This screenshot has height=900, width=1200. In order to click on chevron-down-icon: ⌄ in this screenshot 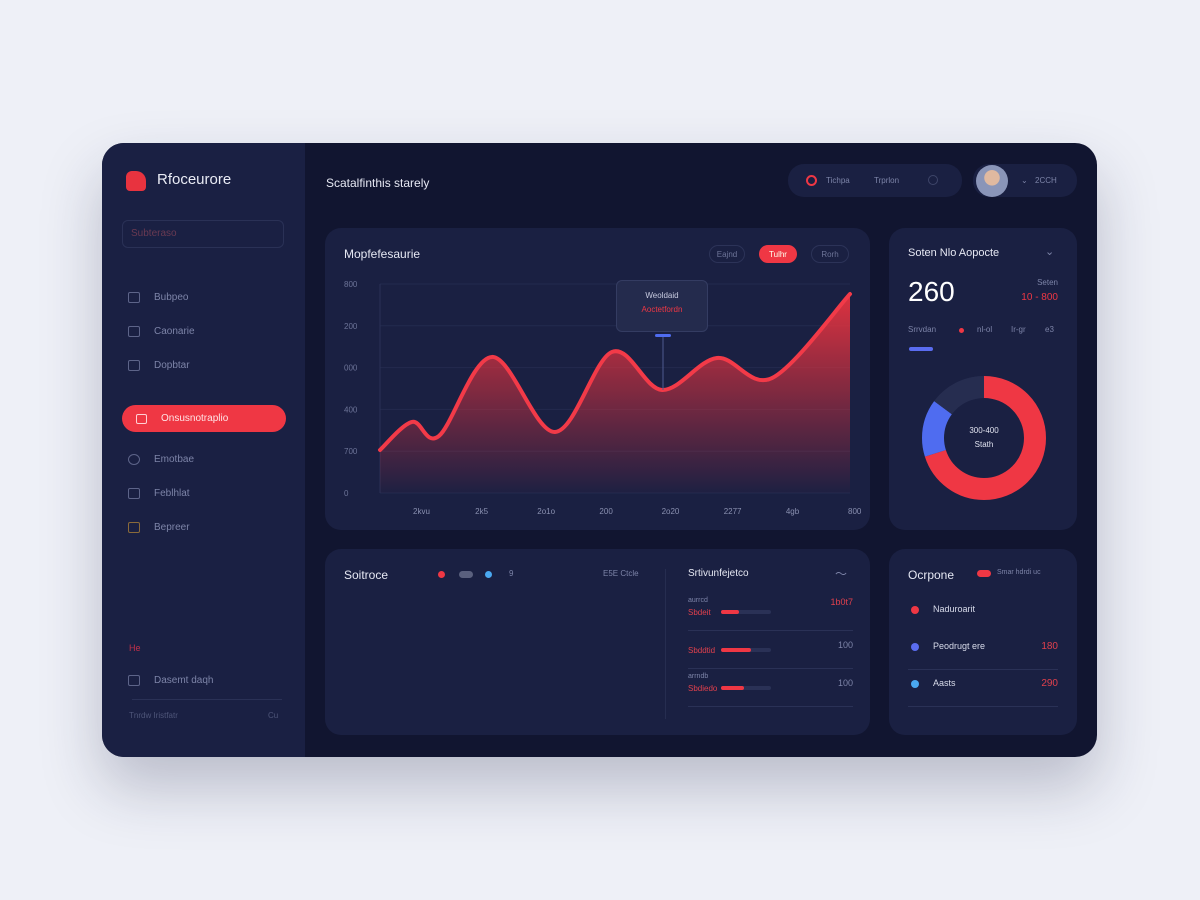, I will do `click(1050, 252)`.